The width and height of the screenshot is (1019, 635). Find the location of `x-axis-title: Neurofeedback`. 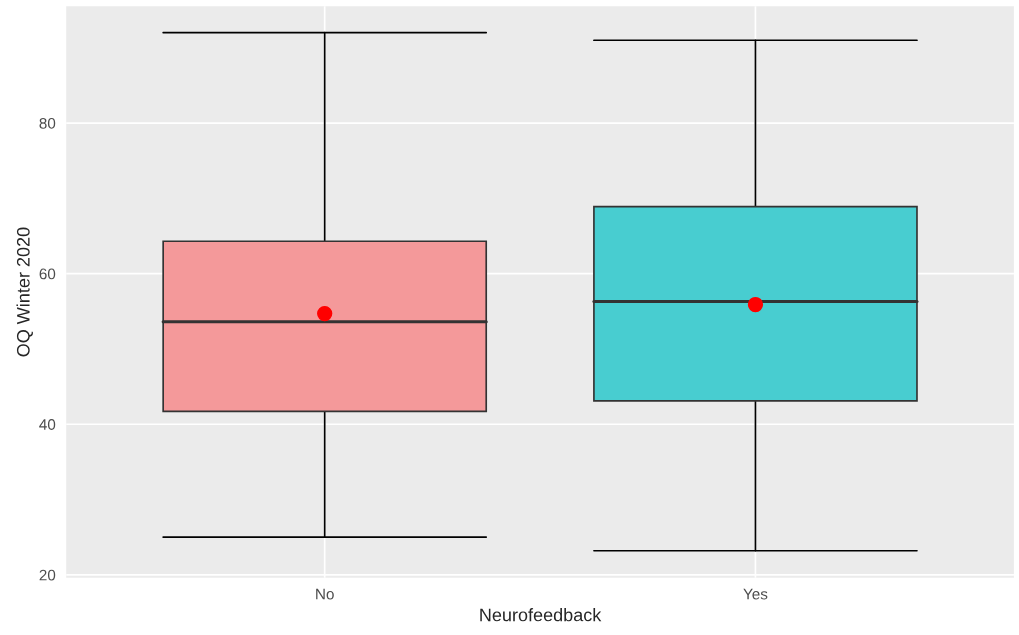

x-axis-title: Neurofeedback is located at coordinates (541, 615).